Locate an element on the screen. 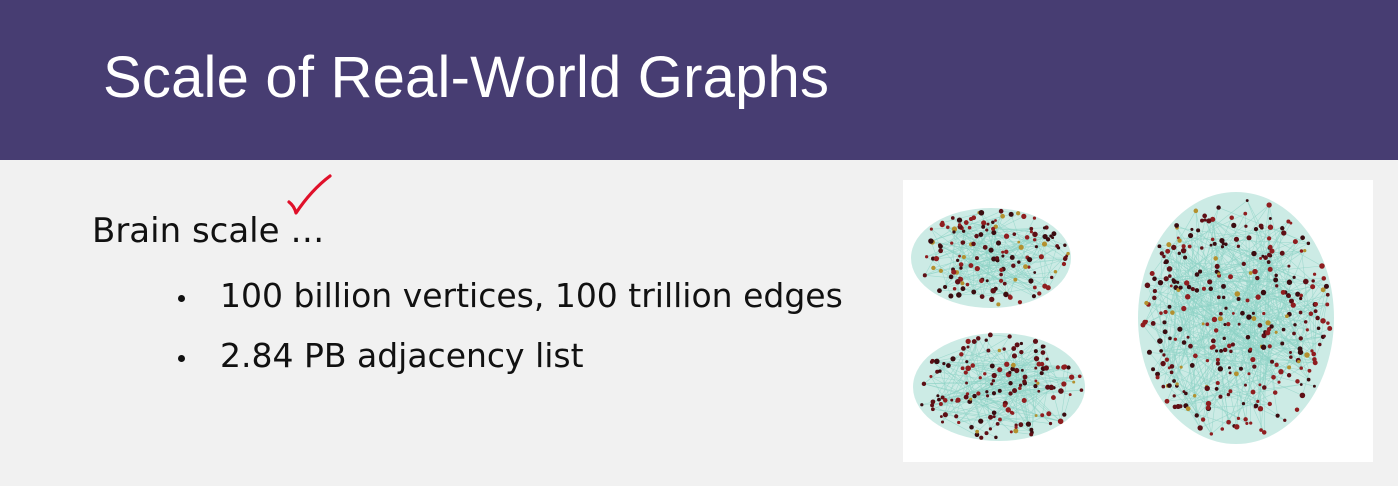 The image size is (1398, 486). left-lateral-view is located at coordinates (991, 258).